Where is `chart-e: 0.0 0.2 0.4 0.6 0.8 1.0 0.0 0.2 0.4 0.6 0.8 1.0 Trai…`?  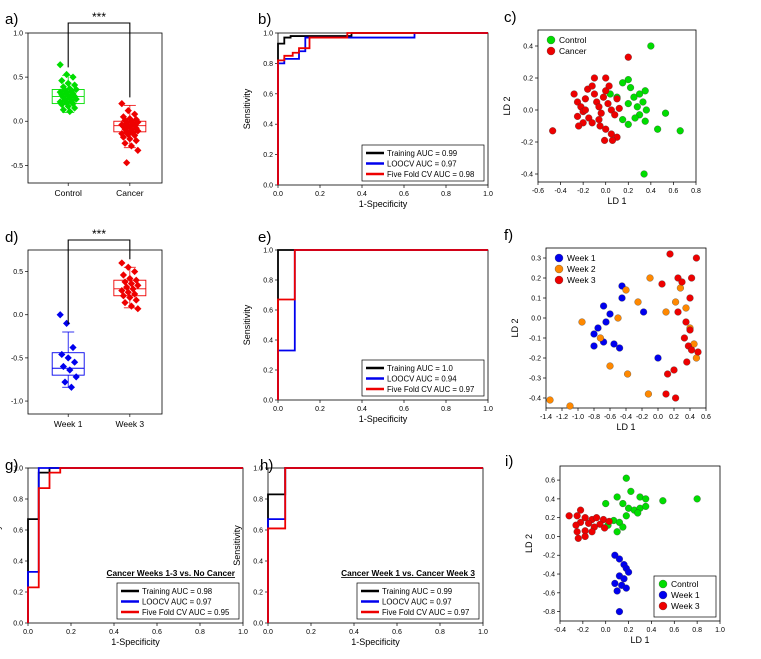 chart-e: 0.0 0.2 0.4 0.6 0.8 1.0 0.0 0.2 0.4 0.6 0.8 1.0 Trai… is located at coordinates (367, 326).